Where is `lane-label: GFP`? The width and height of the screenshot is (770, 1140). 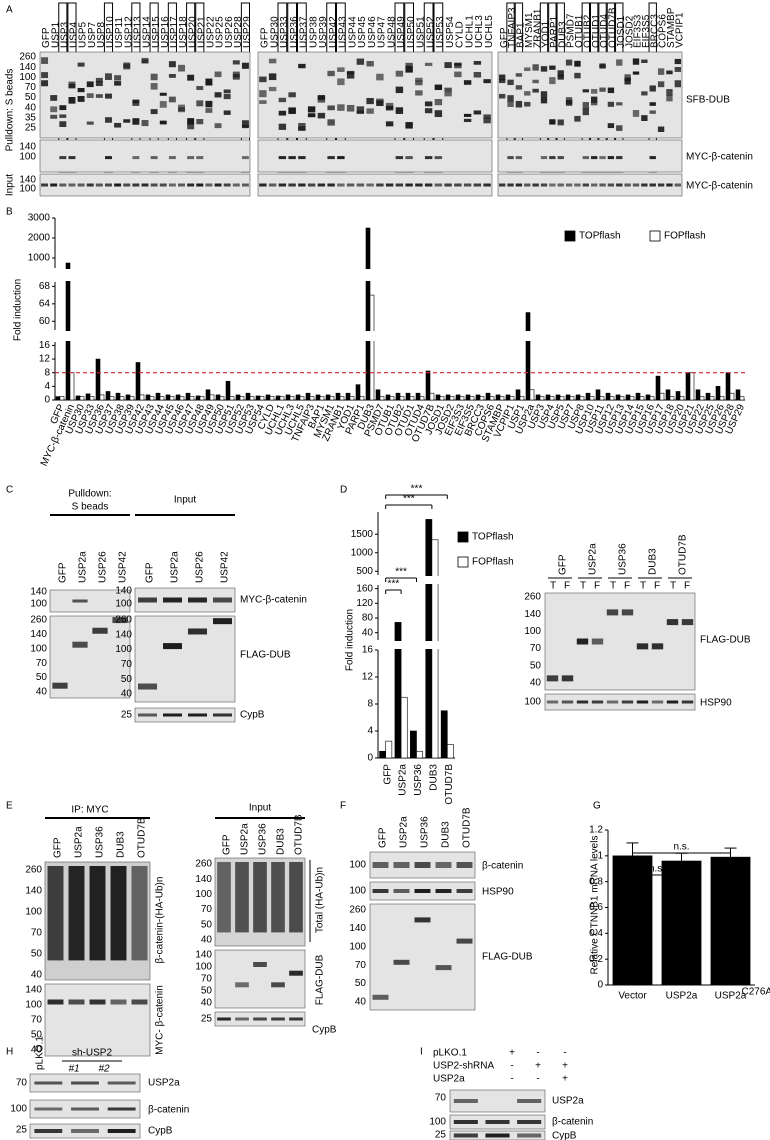 lane-label: GFP is located at coordinates (150, 572).